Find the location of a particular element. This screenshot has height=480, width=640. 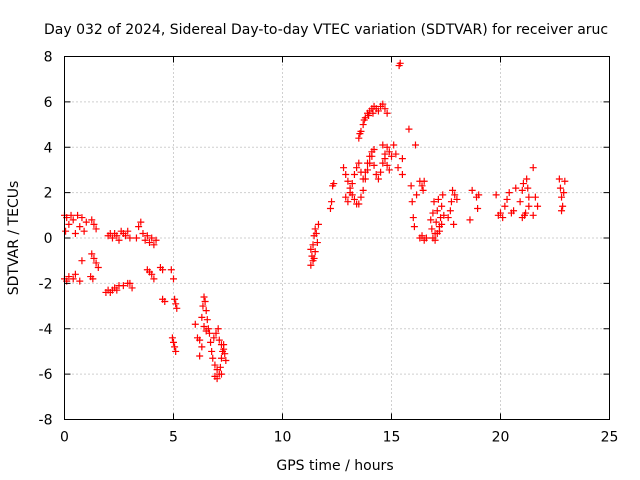

x-tick-label: 0 is located at coordinates (64, 438).